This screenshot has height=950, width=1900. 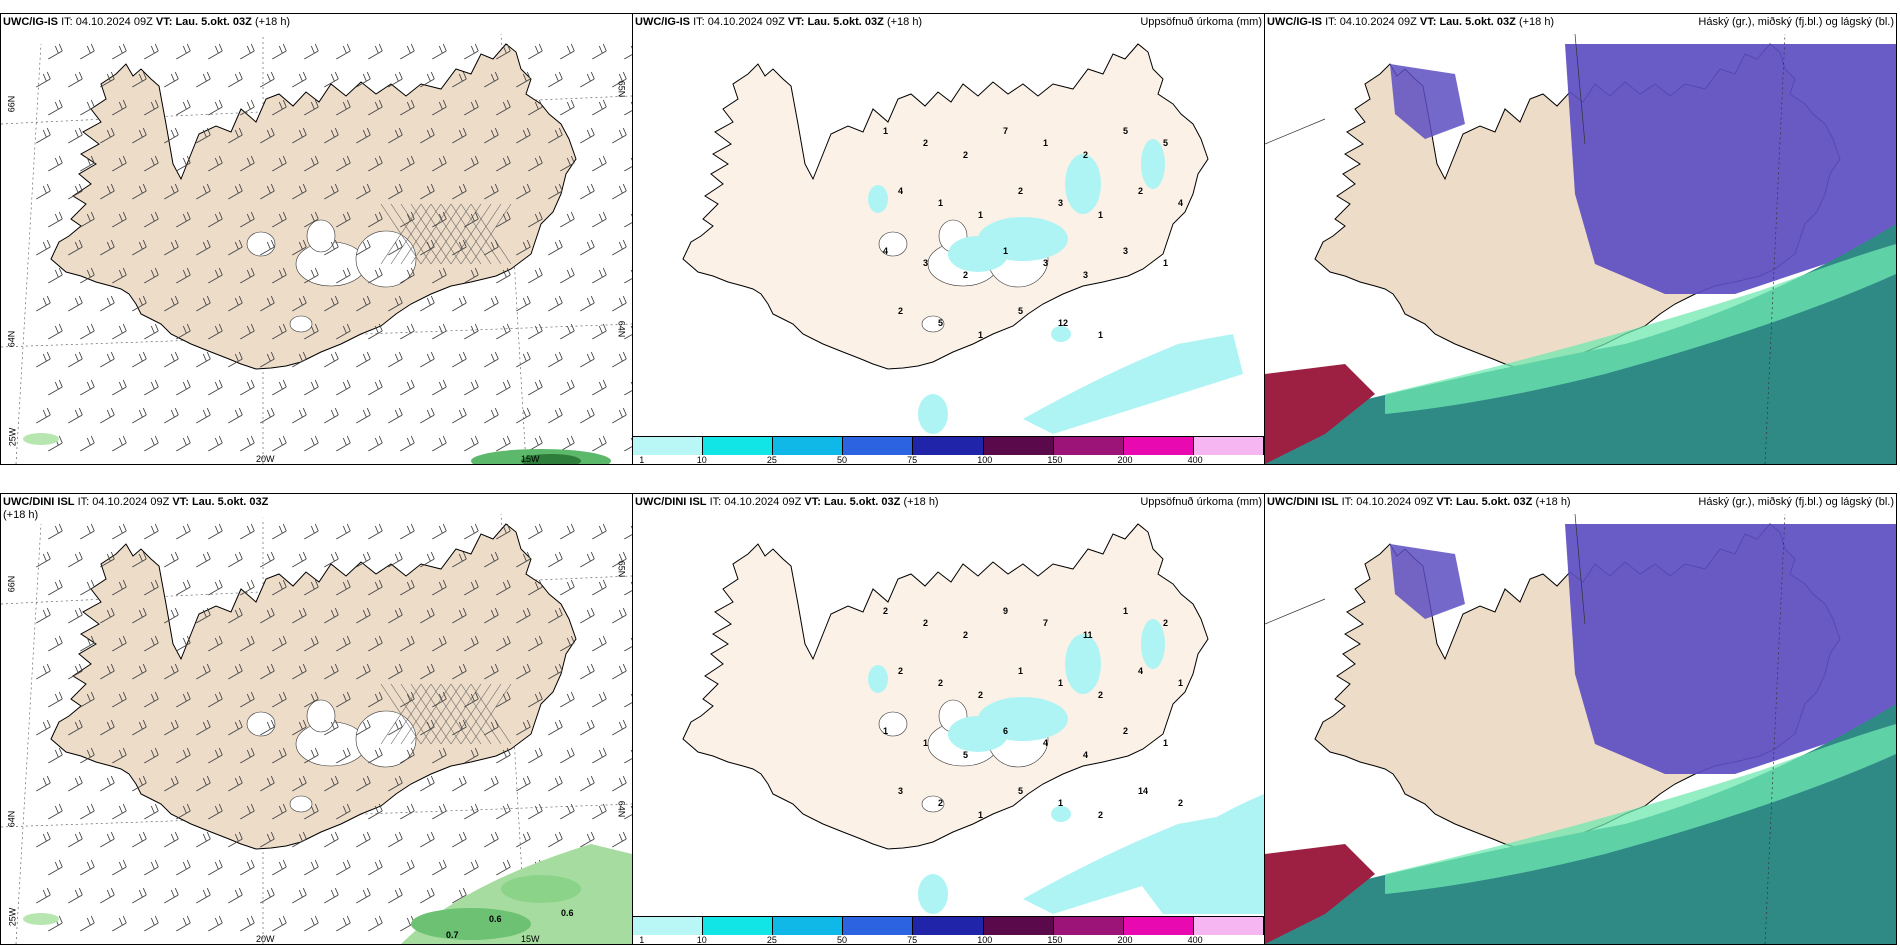 What do you see at coordinates (1063, 323) in the screenshot?
I see `precip-value-label: 12` at bounding box center [1063, 323].